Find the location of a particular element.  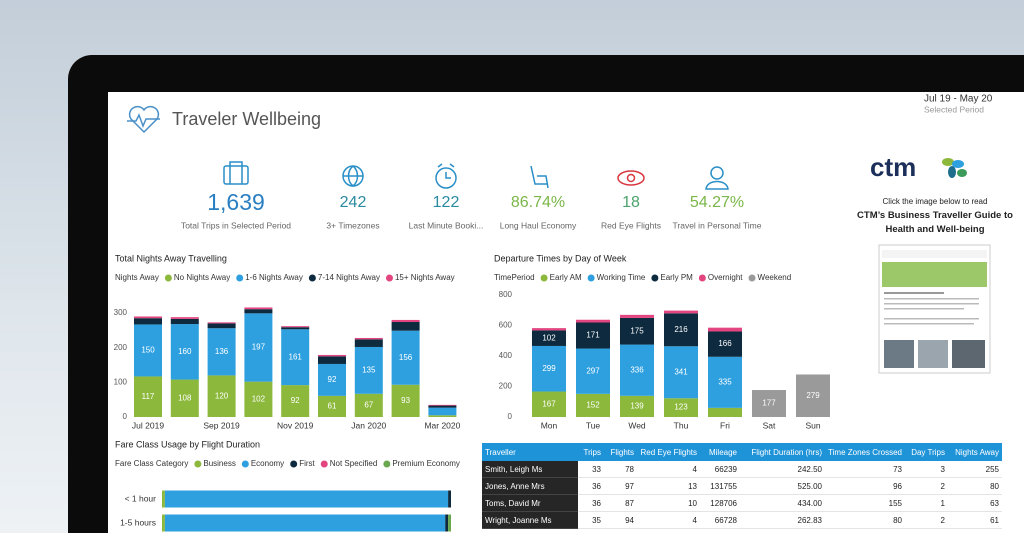

column-header: Traveller is located at coordinates (530, 452).